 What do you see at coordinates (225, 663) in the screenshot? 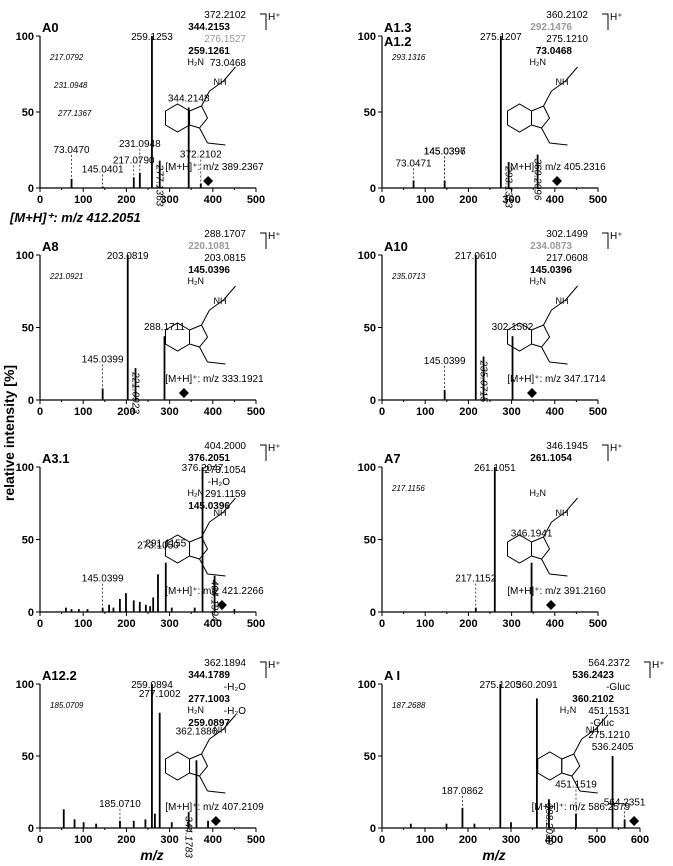
I see `fragment-annotation: 362.1894` at bounding box center [225, 663].